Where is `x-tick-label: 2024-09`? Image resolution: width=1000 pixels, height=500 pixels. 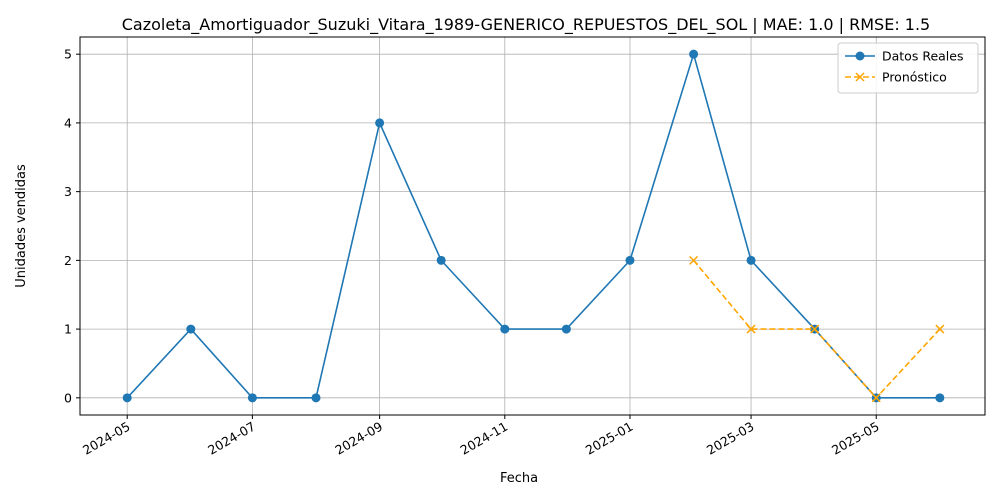 x-tick-label: 2024-09 is located at coordinates (358, 438).